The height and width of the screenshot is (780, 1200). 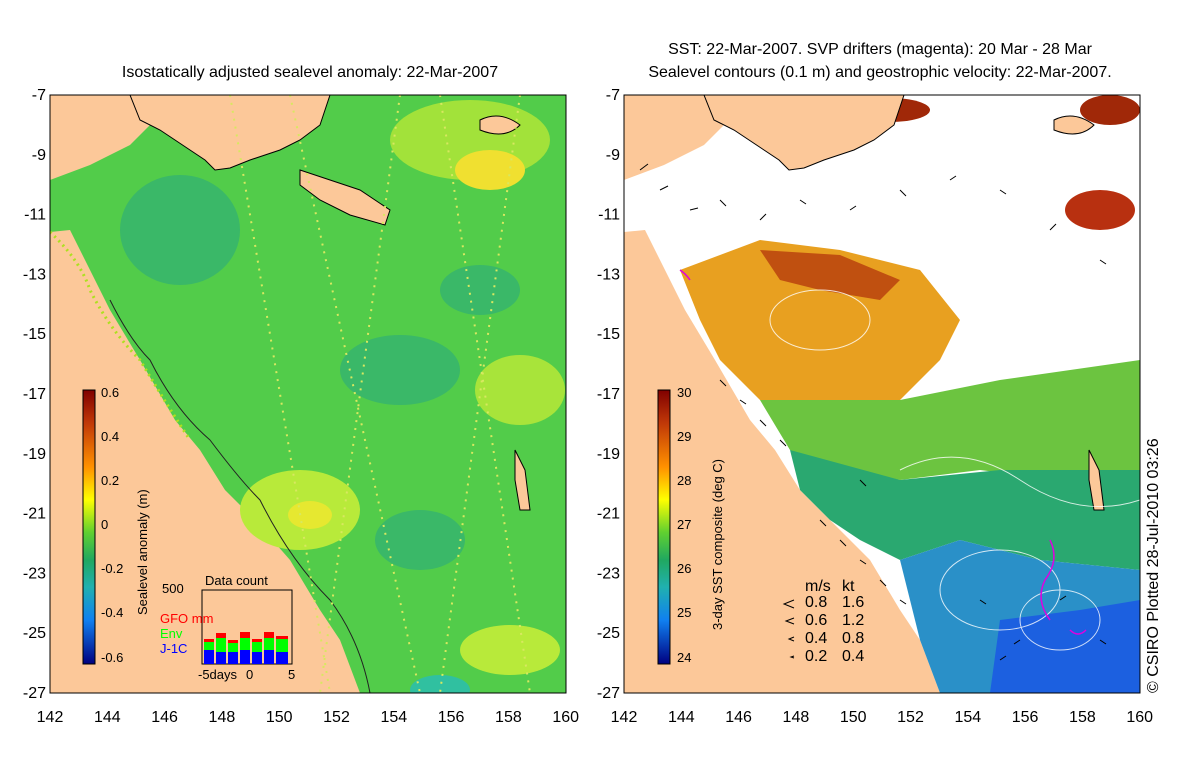 What do you see at coordinates (684, 392) in the screenshot?
I see `right-cb-tick: 30` at bounding box center [684, 392].